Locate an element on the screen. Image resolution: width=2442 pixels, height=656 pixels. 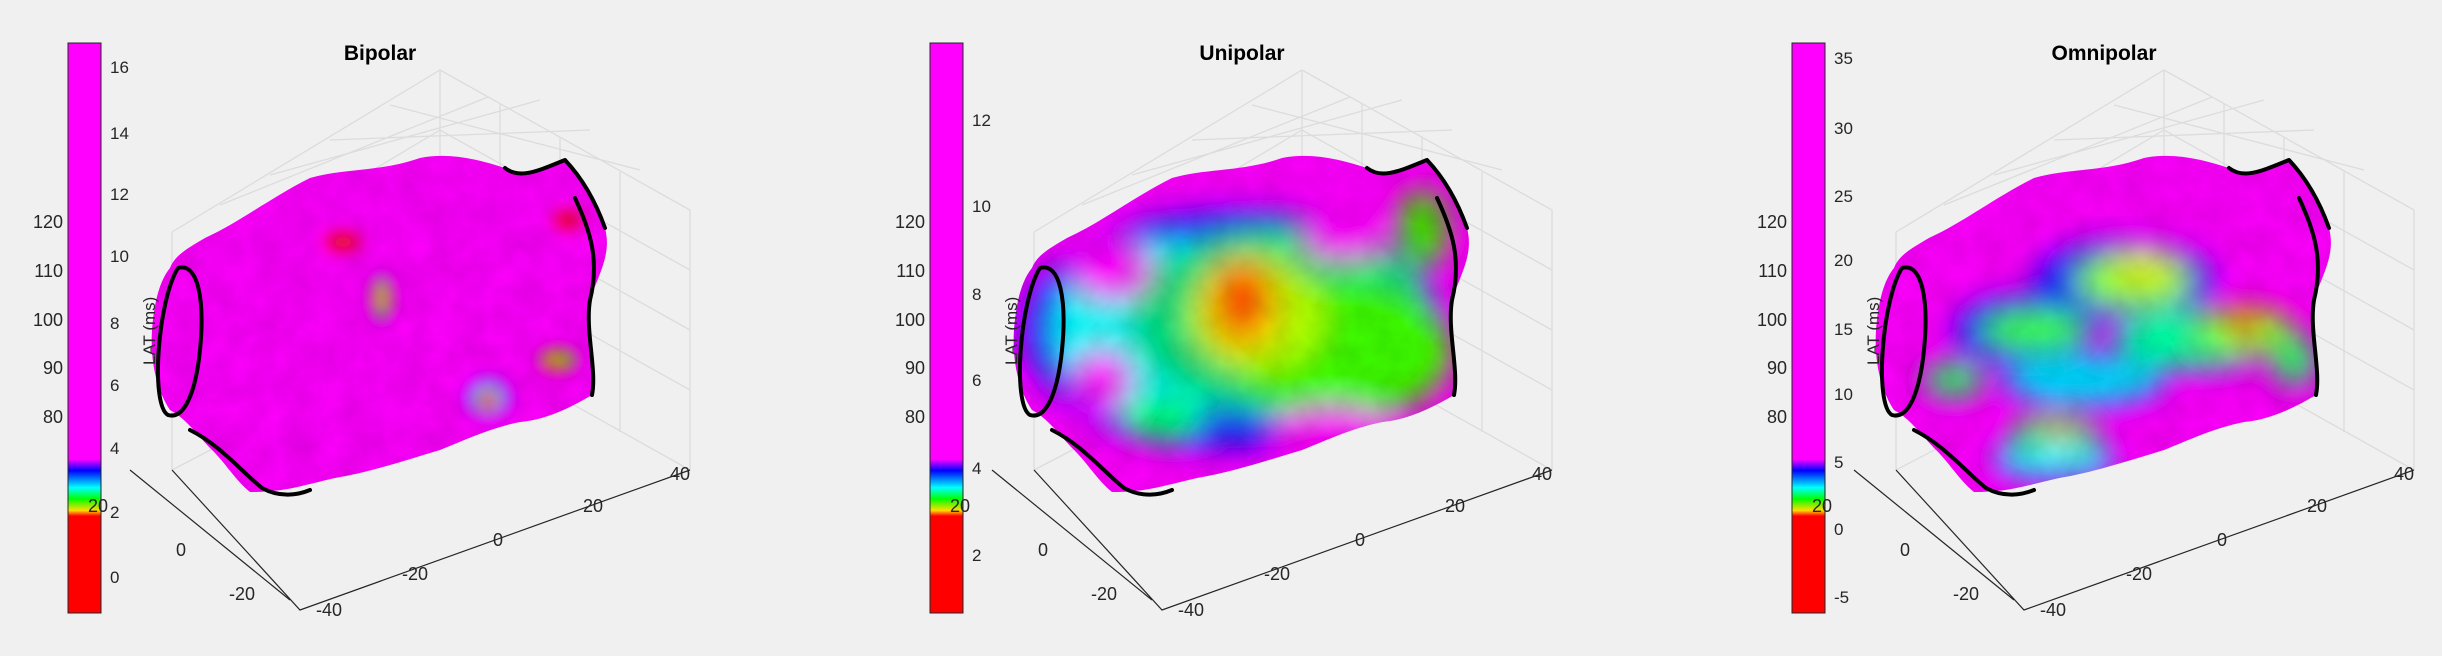
colorbar-tick: 5 is located at coordinates (1838, 462).